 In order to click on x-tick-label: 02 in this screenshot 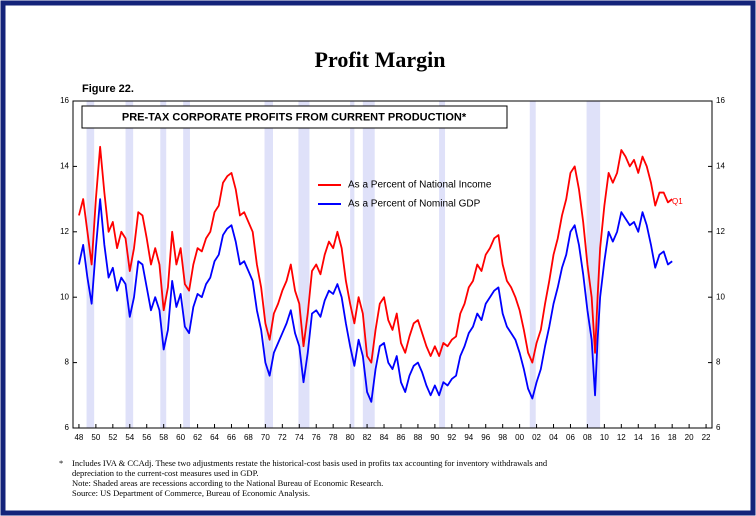, I will do `click(536, 437)`.